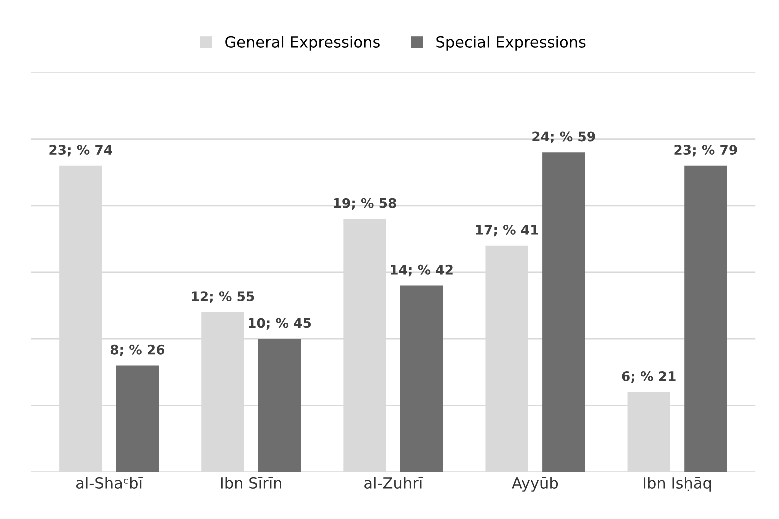 The width and height of the screenshot is (779, 519). I want to click on legend-label: General Expressions, so click(303, 43).